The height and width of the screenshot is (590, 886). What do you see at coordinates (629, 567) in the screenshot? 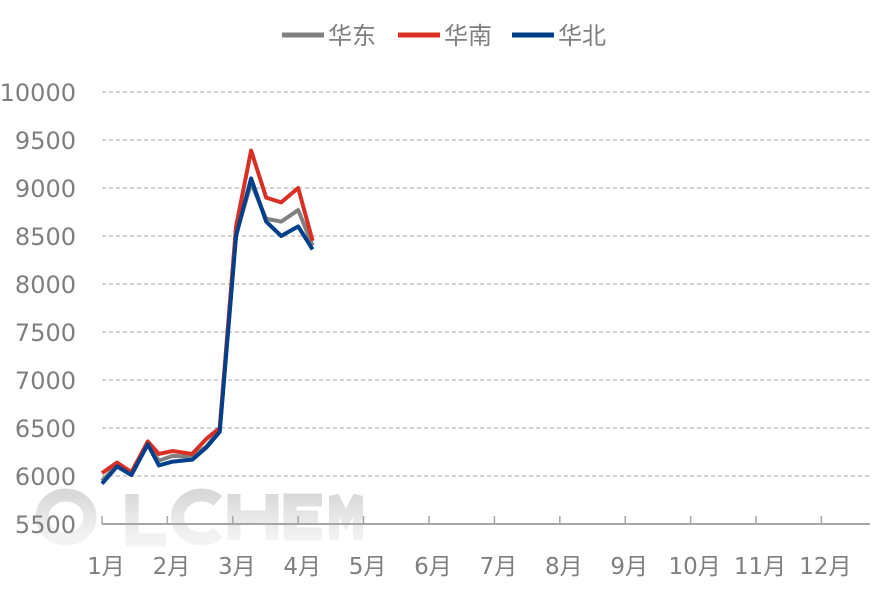
I see `x-tick-label: 9月` at bounding box center [629, 567].